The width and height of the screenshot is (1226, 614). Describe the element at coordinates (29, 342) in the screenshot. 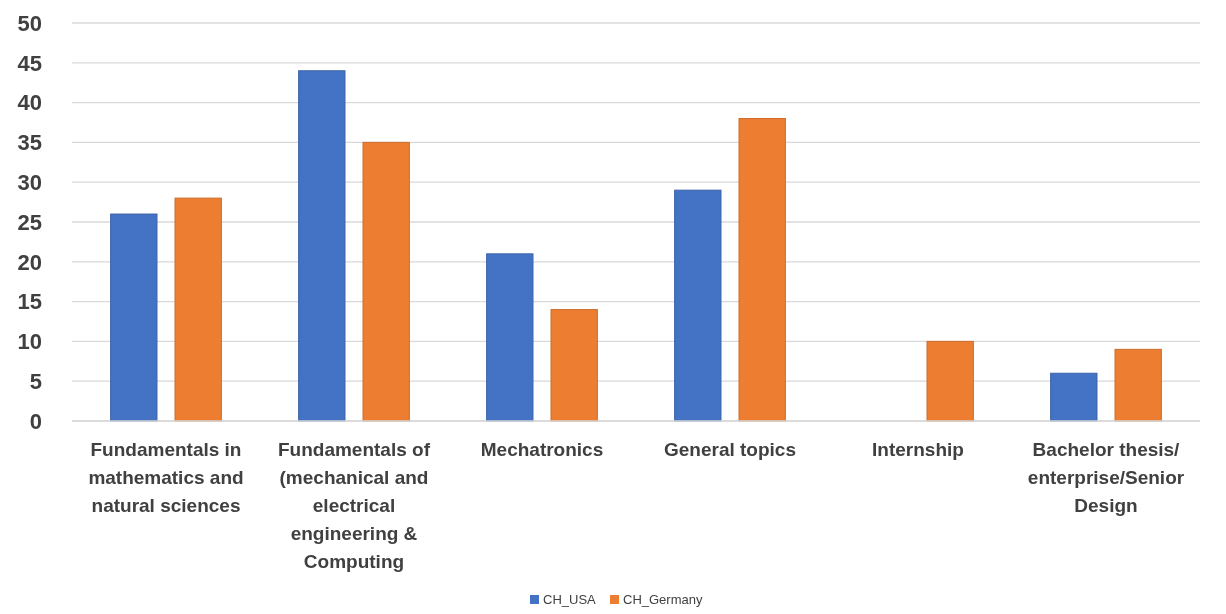

I see `y-tick-label: 10` at that location.